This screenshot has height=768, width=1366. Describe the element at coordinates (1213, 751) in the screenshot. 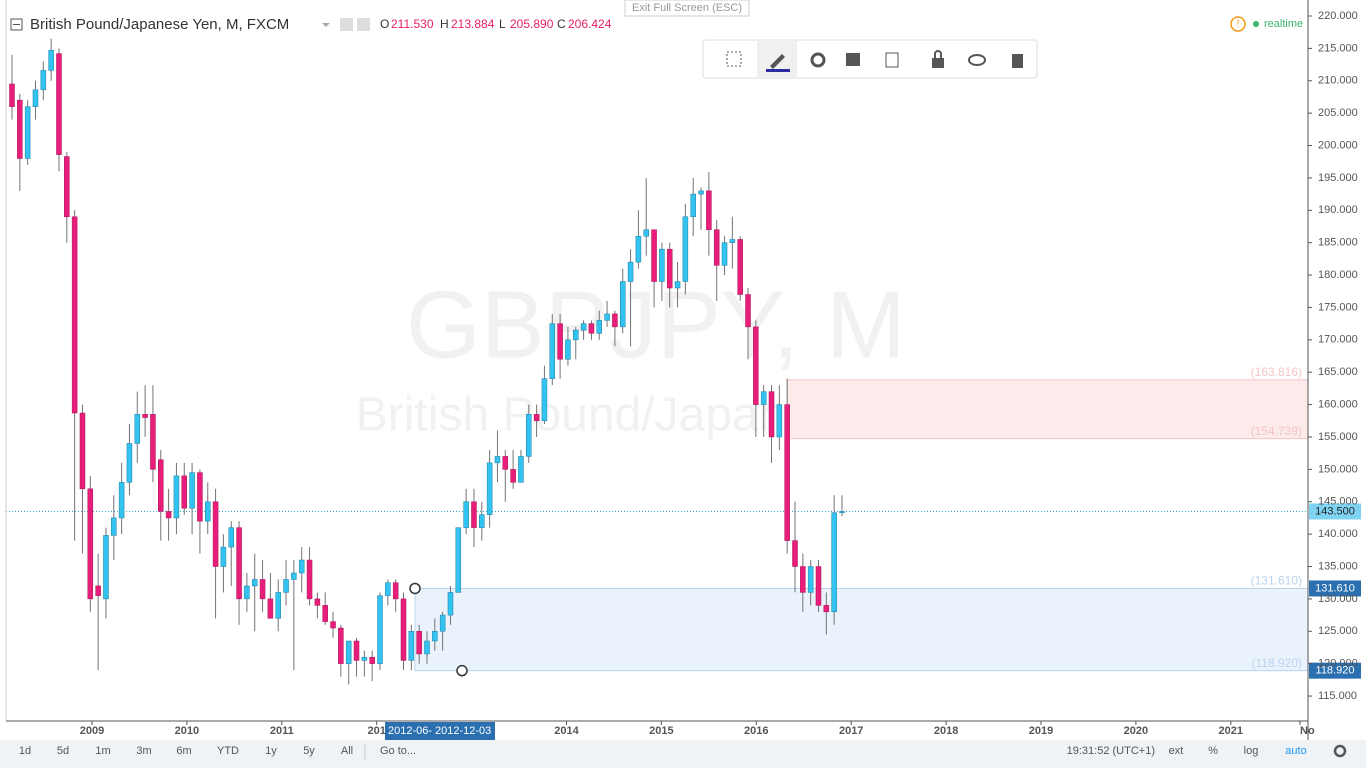

I see `option-button: %` at that location.